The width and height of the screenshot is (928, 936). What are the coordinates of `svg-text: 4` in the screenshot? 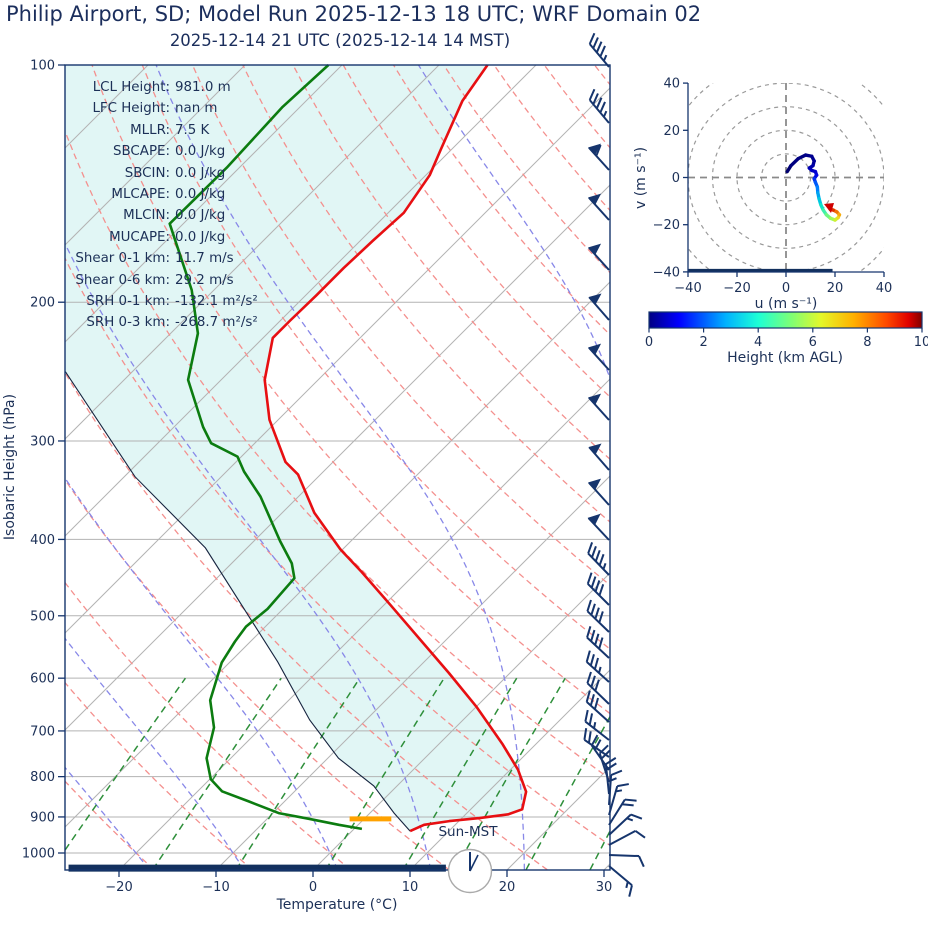 It's located at (758, 342).